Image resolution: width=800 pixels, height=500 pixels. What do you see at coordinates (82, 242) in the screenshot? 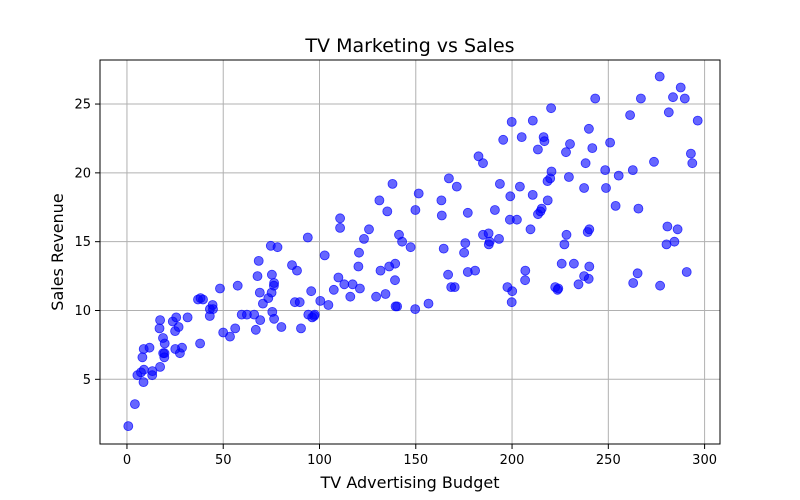
I see `y-tick-label: 15` at bounding box center [82, 242].